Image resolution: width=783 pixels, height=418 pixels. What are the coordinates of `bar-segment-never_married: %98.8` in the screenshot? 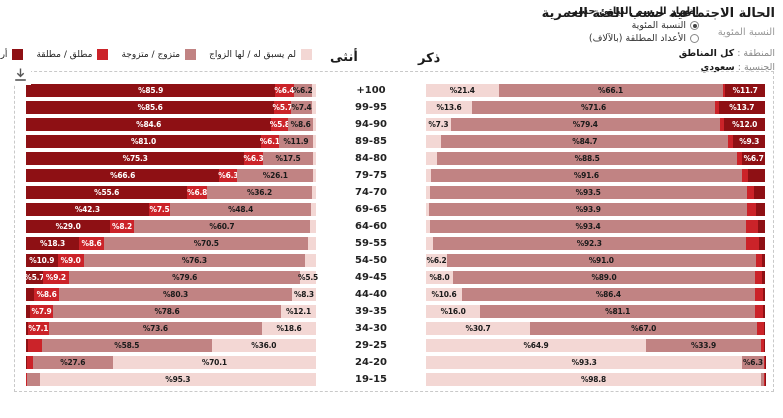 It's located at (593, 379).